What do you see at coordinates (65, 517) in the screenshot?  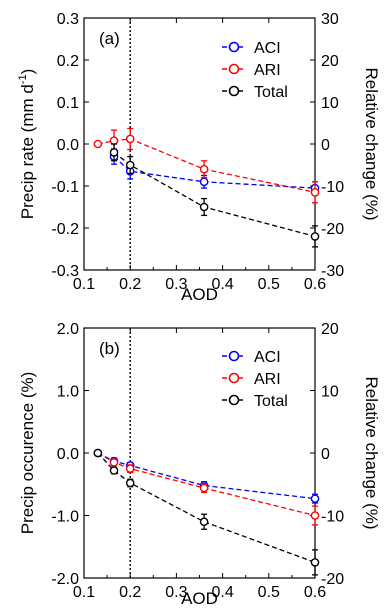 I see `y-tick-label: -1.0` at bounding box center [65, 517].